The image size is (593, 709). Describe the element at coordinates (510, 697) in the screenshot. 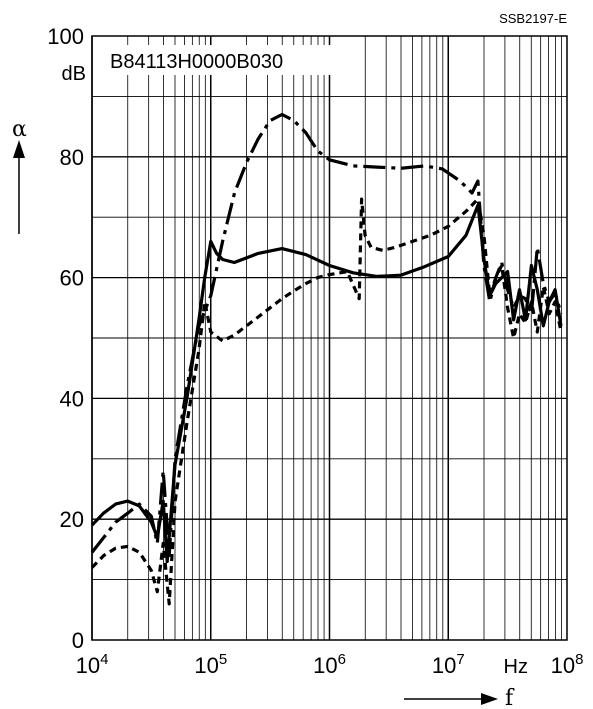

I see `x-axis-label: f` at that location.